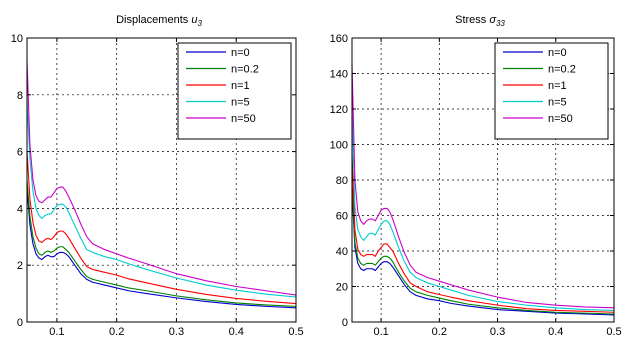 This screenshot has height=338, width=622. What do you see at coordinates (480, 21) in the screenshot?
I see `chart-title: Stress σ33` at bounding box center [480, 21].